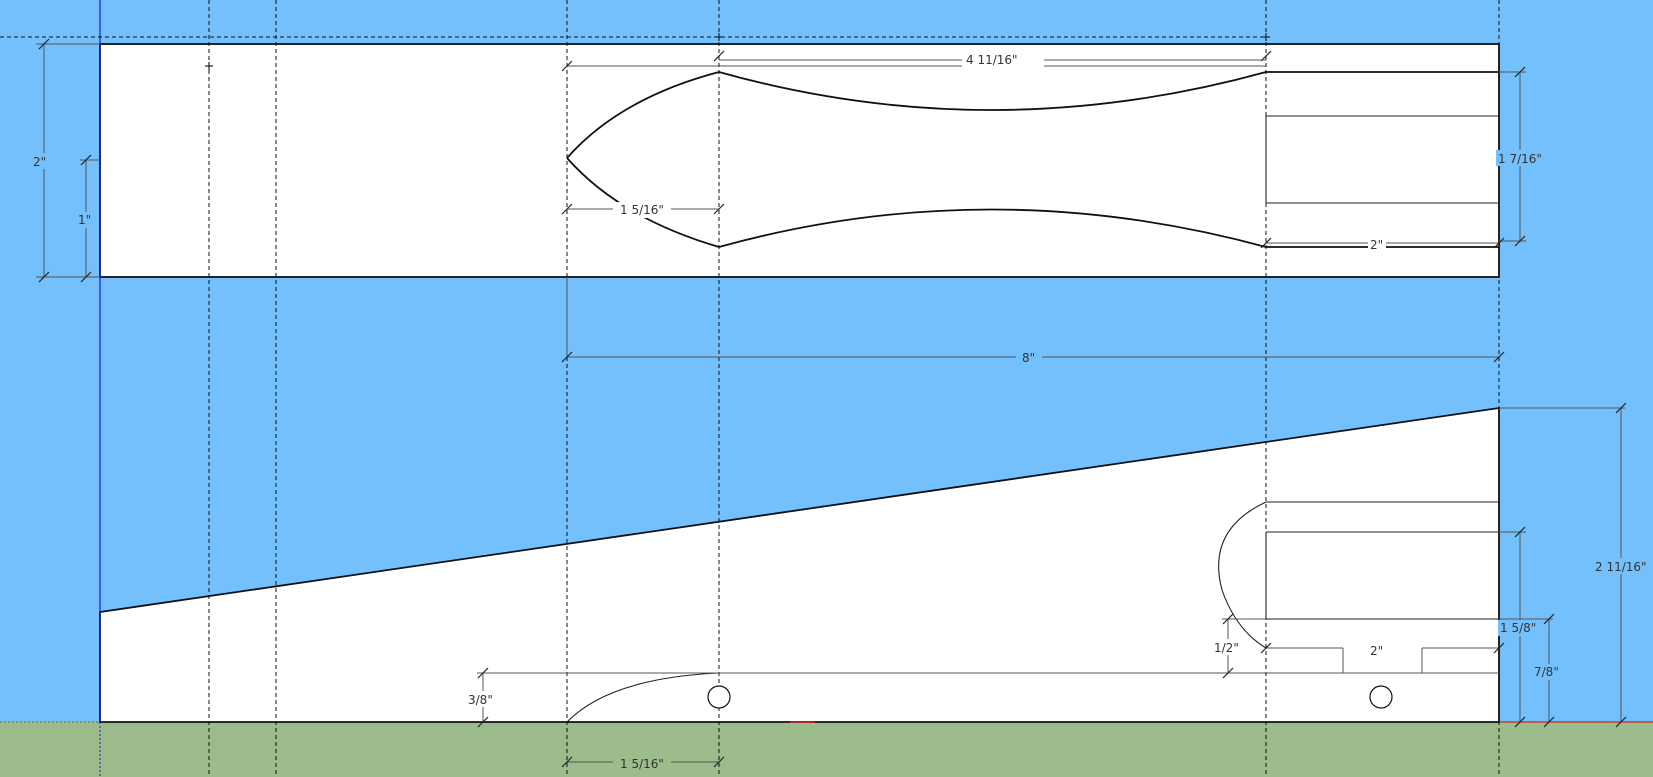  I want to click on dim-top-axle-width: 1 7/16", so click(1526, 156).